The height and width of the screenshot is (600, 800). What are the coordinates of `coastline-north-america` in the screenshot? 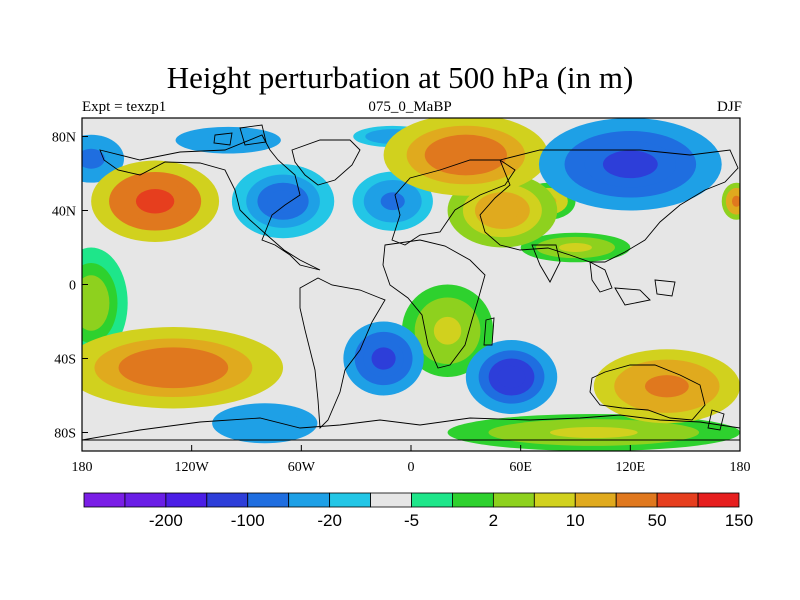 It's located at (210, 202).